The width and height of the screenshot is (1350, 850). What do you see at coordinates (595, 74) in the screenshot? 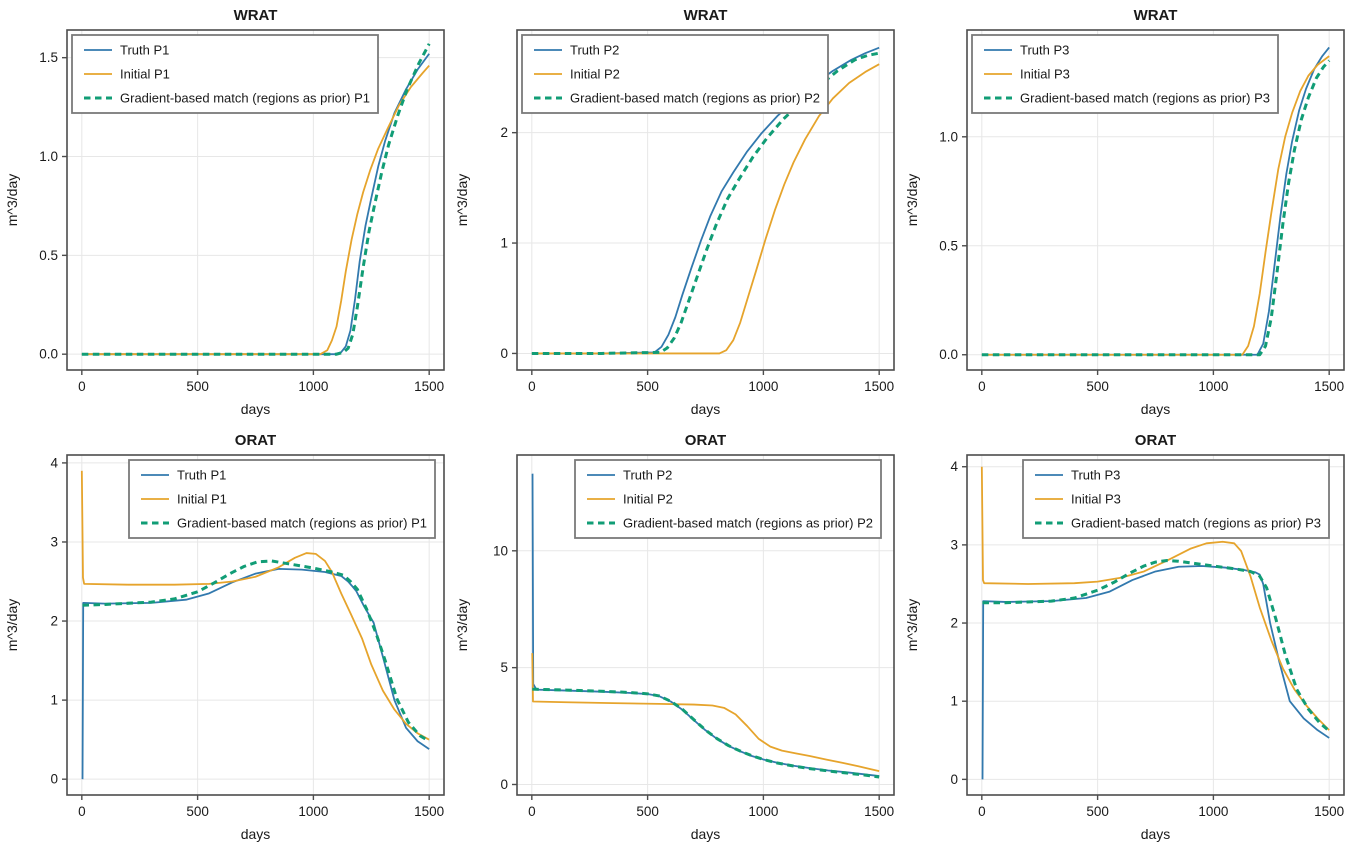
I see `legend-entry-label: Initial P2` at bounding box center [595, 74].